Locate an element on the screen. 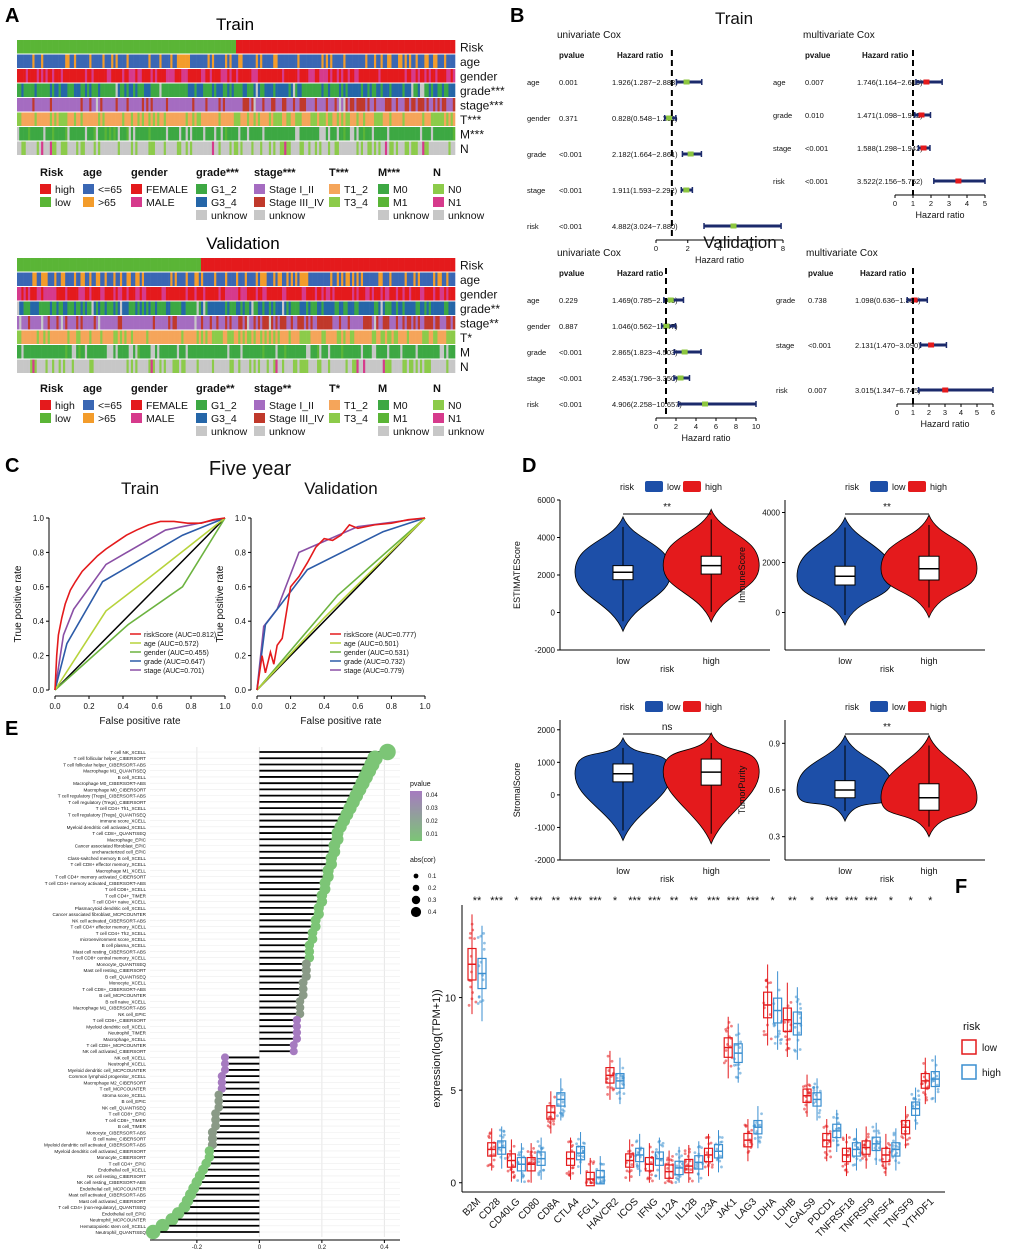 The height and width of the screenshot is (1253, 1010). lollipop-label: Monocyte_CIBERSORT is located at coordinates (121, 1157).